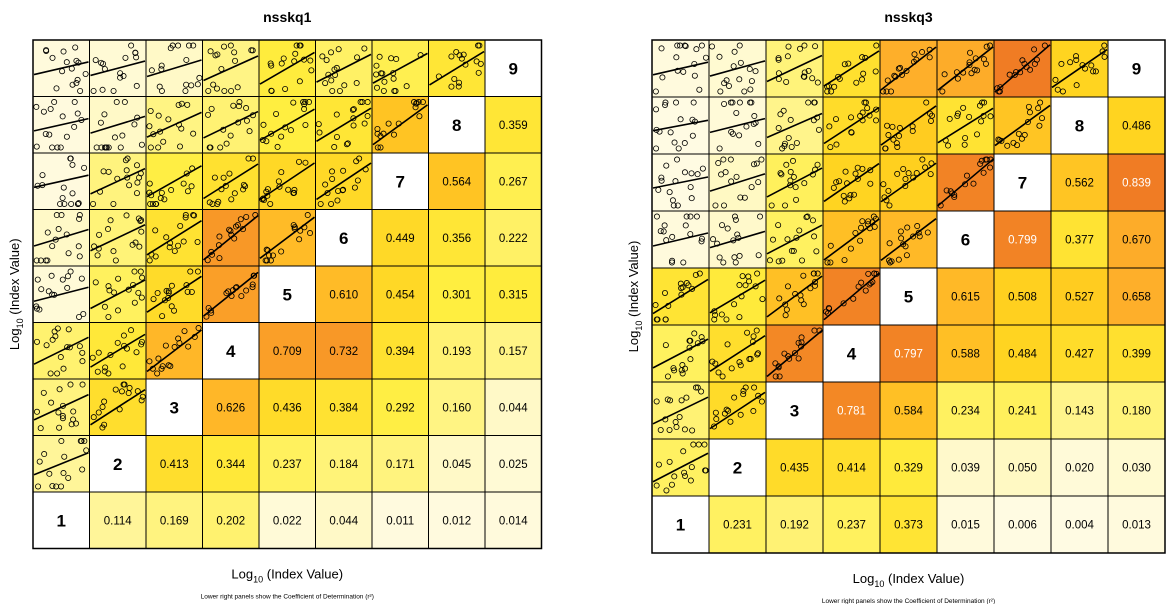 The width and height of the screenshot is (1168, 604). What do you see at coordinates (680, 525) in the screenshot?
I see `diagonal-label: 1` at bounding box center [680, 525].